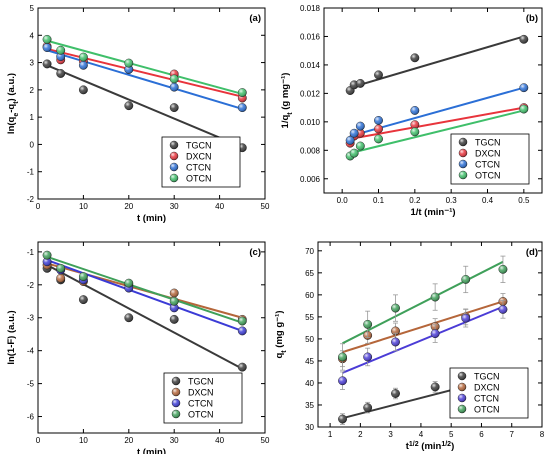 The height and width of the screenshot is (454, 550). What do you see at coordinates (532, 18) in the screenshot?
I see `panel-label: (b)` at bounding box center [532, 18].